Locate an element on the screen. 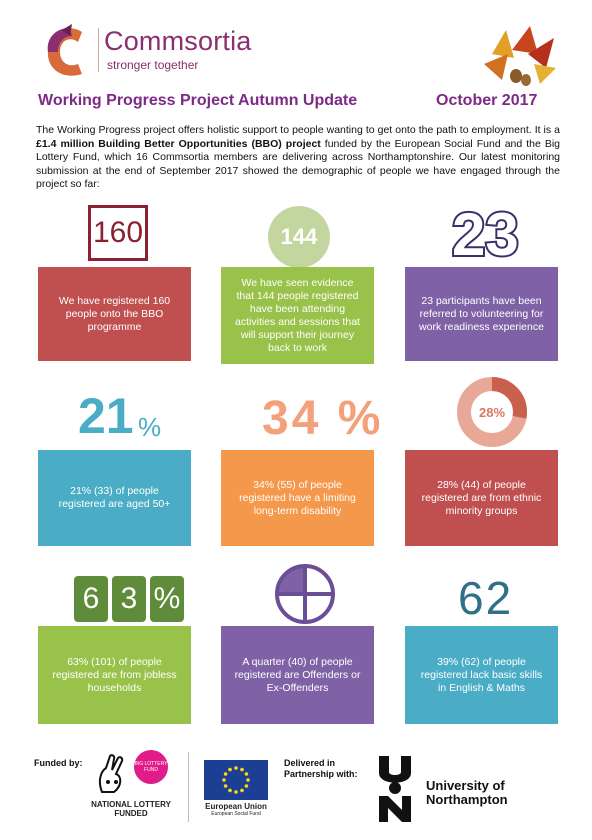 This screenshot has width=592, height=840. stat-graphic-63: 6 3 % is located at coordinates (129, 599).